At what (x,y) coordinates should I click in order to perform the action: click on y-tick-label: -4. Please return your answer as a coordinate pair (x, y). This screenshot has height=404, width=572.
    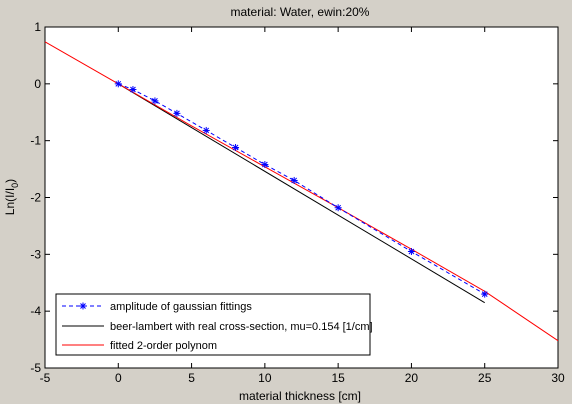
    Looking at the image, I should click on (35, 311).